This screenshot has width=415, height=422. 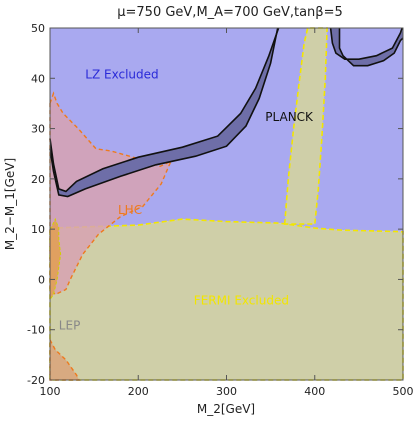 I want to click on region-boundary-fermi-excluded-channel, so click(x=305, y=126).